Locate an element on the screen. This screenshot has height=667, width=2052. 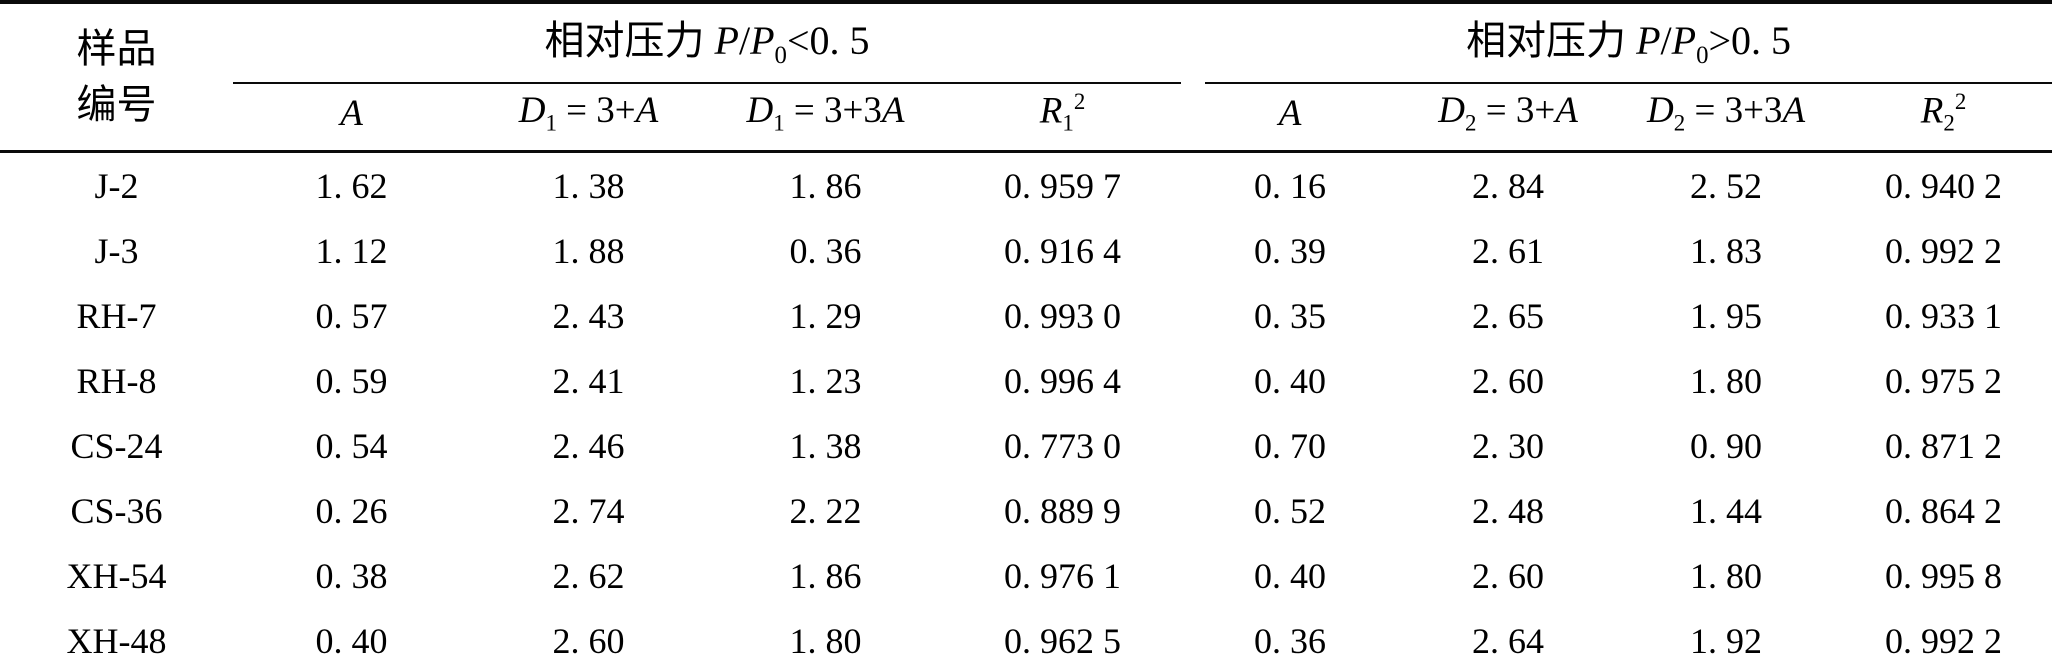
value-cell: 2. 48 is located at coordinates (1508, 510).